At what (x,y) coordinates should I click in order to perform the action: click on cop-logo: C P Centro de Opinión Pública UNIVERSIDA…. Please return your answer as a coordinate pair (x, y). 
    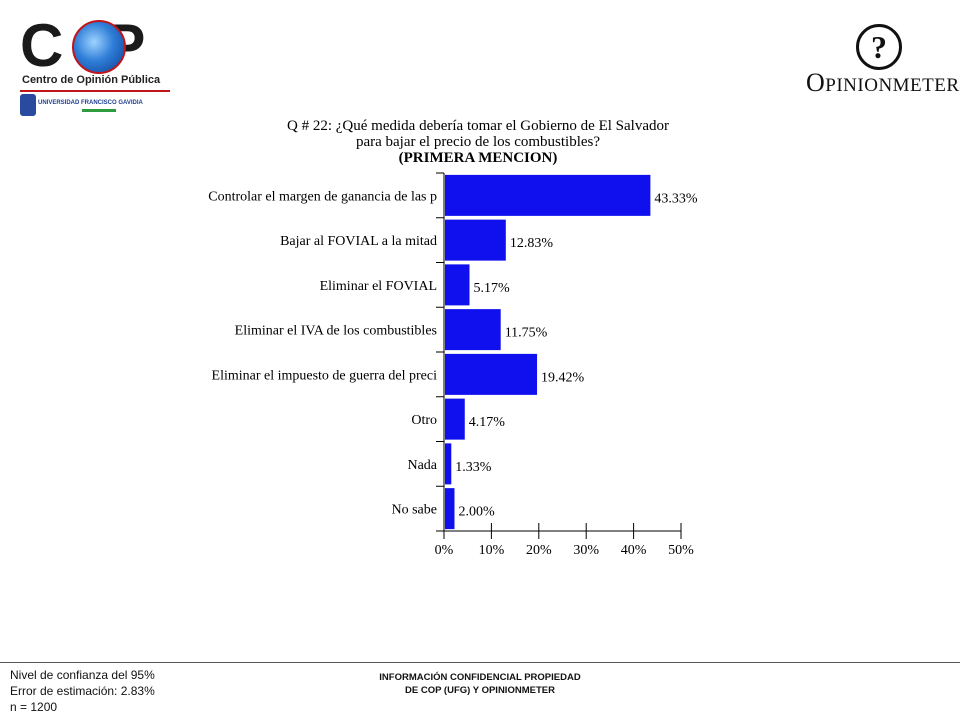
    Looking at the image, I should click on (96, 69).